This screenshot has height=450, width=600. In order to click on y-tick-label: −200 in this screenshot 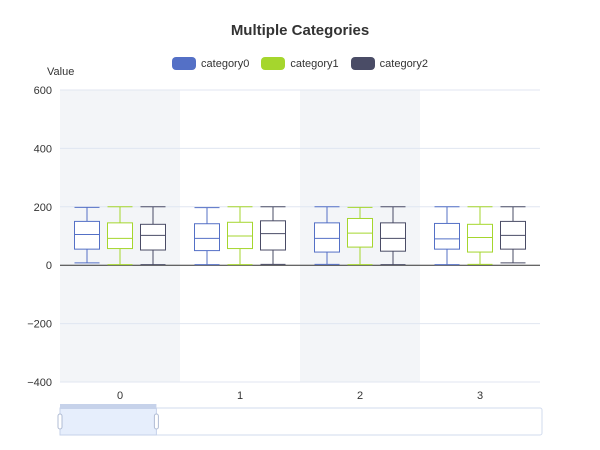, I will do `click(39, 325)`.